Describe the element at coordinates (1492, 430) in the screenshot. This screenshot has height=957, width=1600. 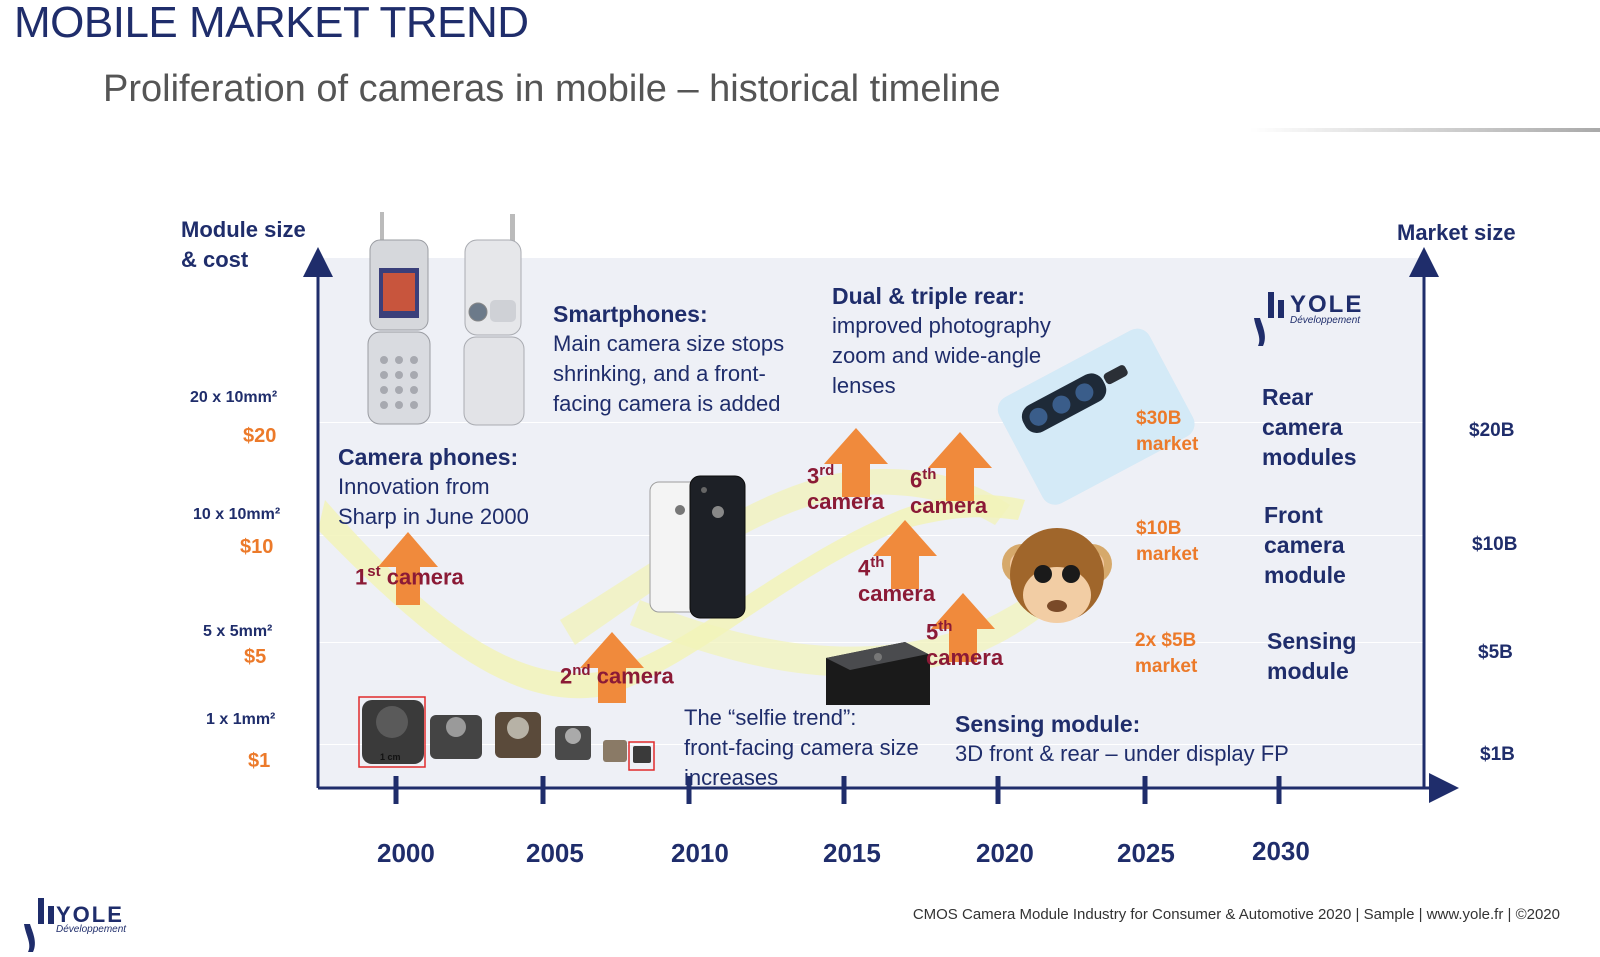
I see `market-size-tick: $20B` at that location.